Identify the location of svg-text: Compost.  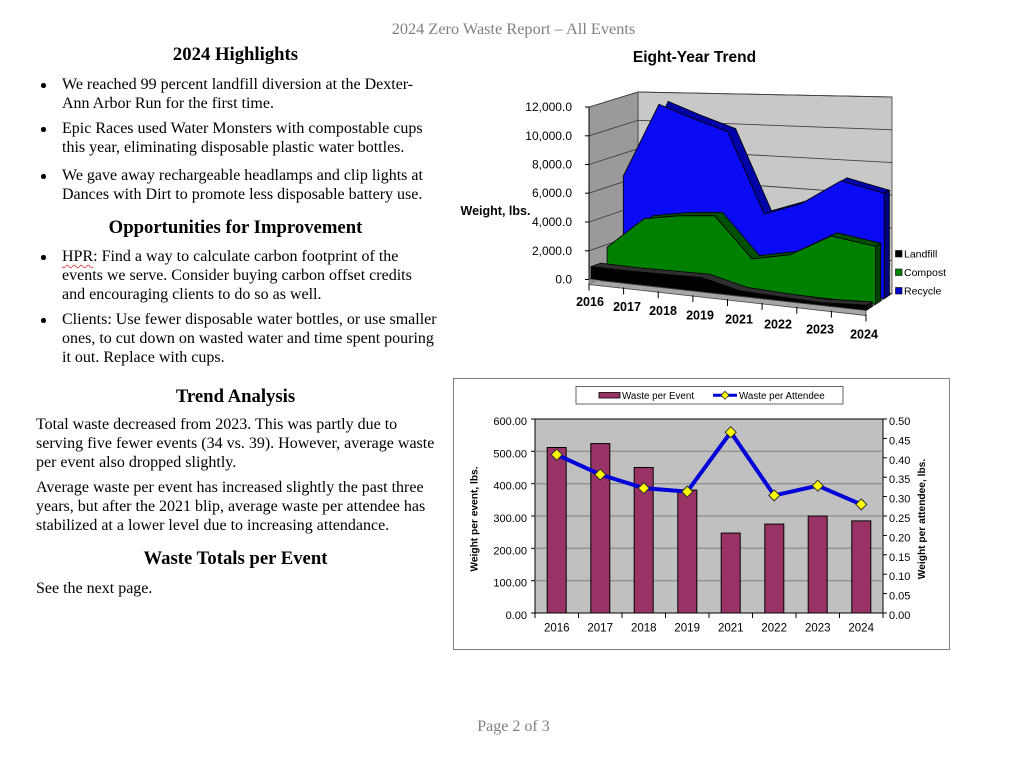
(925, 273).